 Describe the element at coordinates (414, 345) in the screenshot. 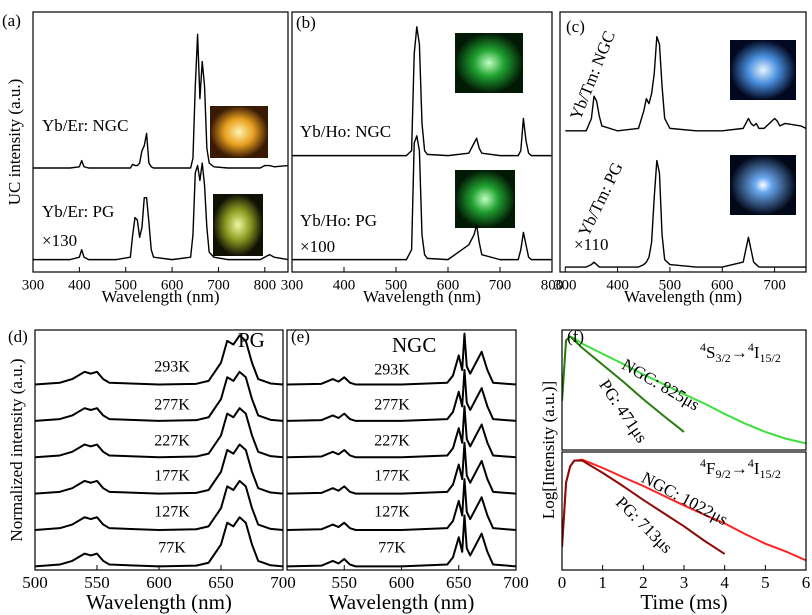

I see `annotation: NGC` at that location.